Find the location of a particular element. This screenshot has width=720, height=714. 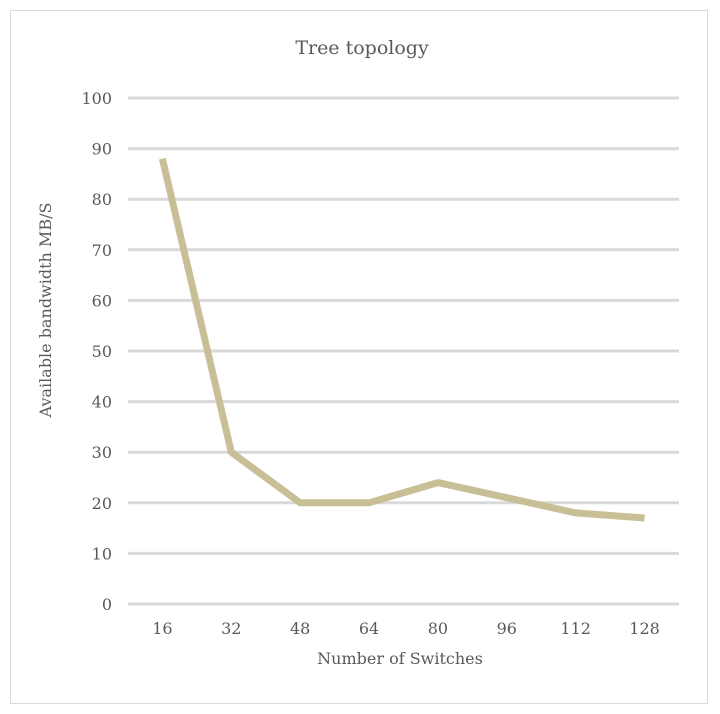

y-tick-label: 70 is located at coordinates (102, 250).